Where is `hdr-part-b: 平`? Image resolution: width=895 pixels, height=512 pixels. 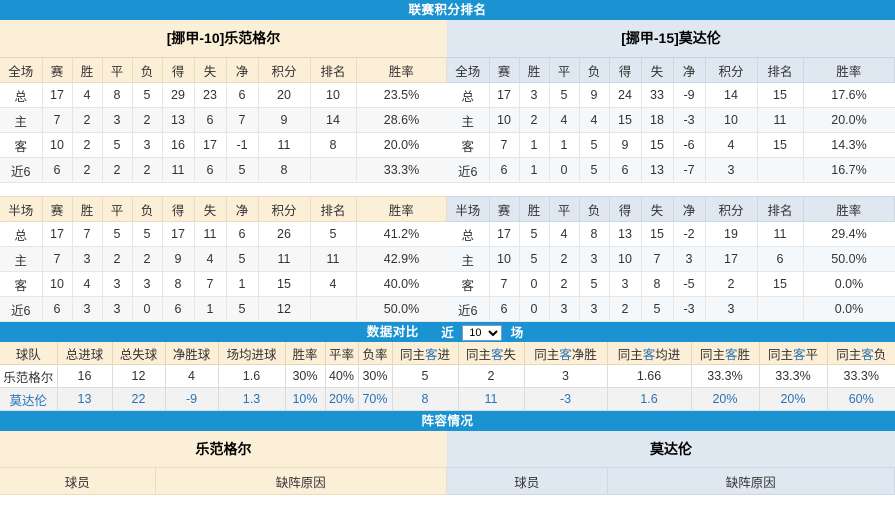 hdr-part-b: 平 is located at coordinates (812, 354).